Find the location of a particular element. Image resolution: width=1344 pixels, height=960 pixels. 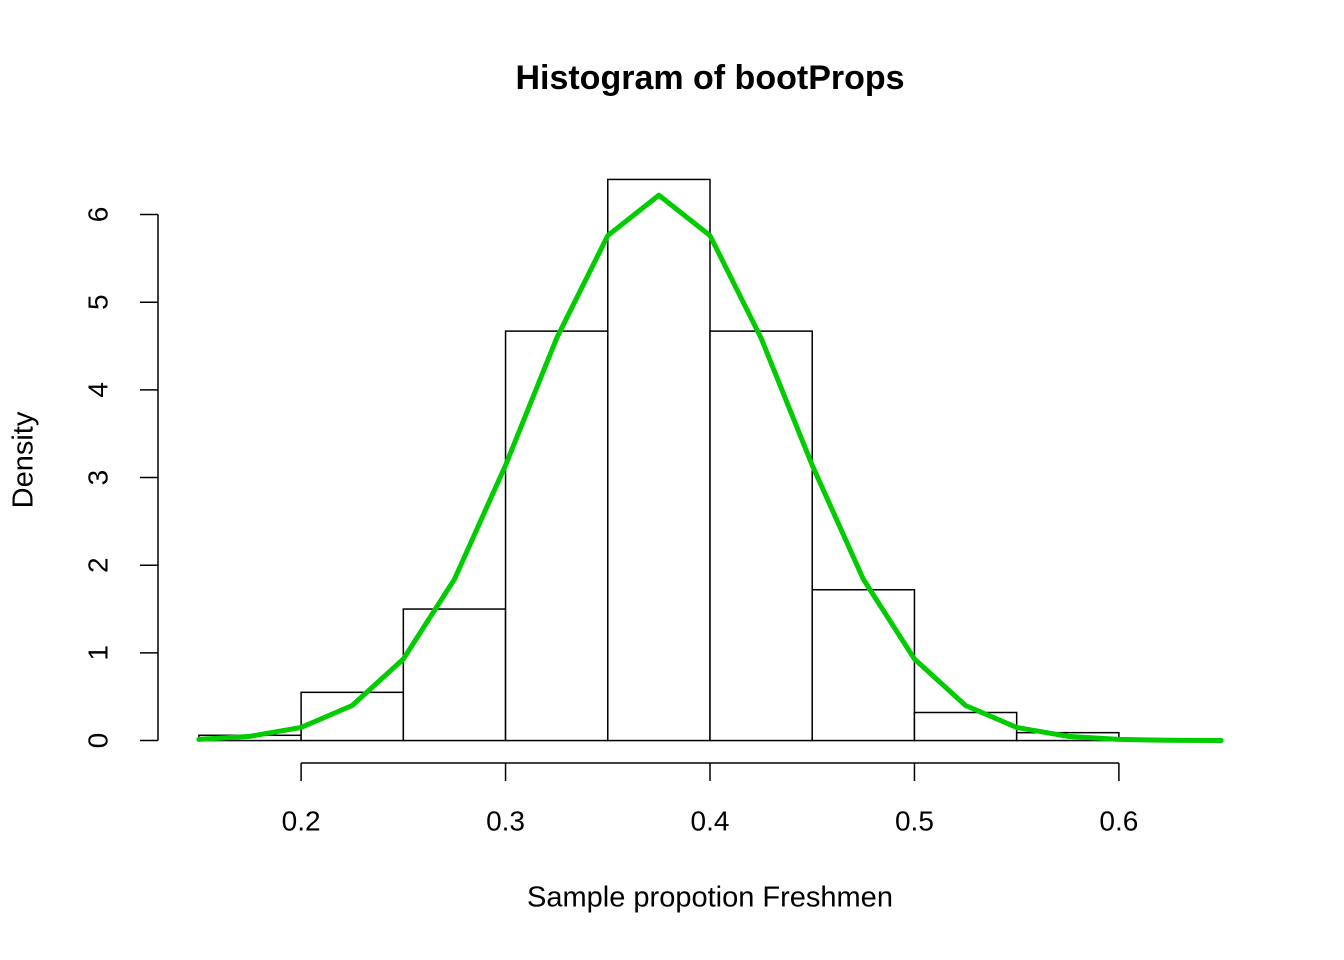

y-tick-label: 5 is located at coordinates (97, 302).